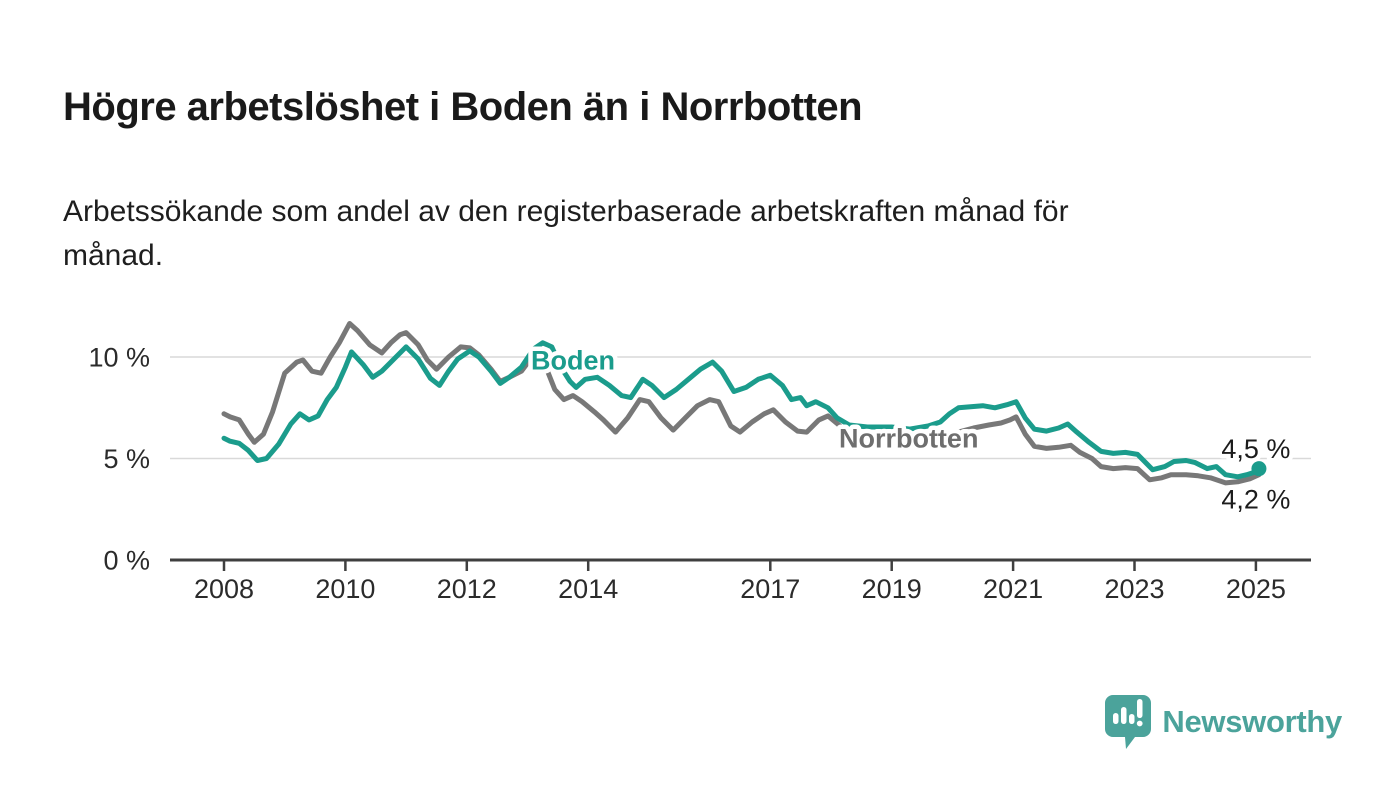  I want to click on brand-name: Newsworthy, so click(1252, 721).